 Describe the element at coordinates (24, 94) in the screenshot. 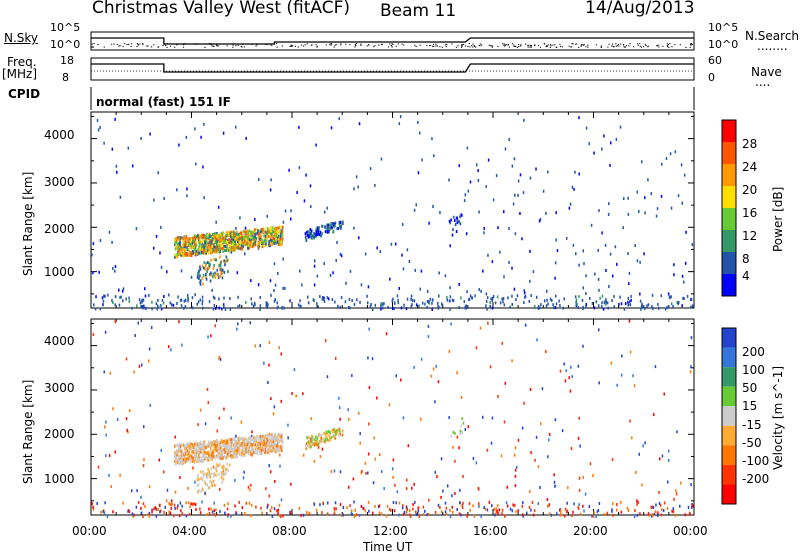

I see `cpid-label: CPID` at that location.